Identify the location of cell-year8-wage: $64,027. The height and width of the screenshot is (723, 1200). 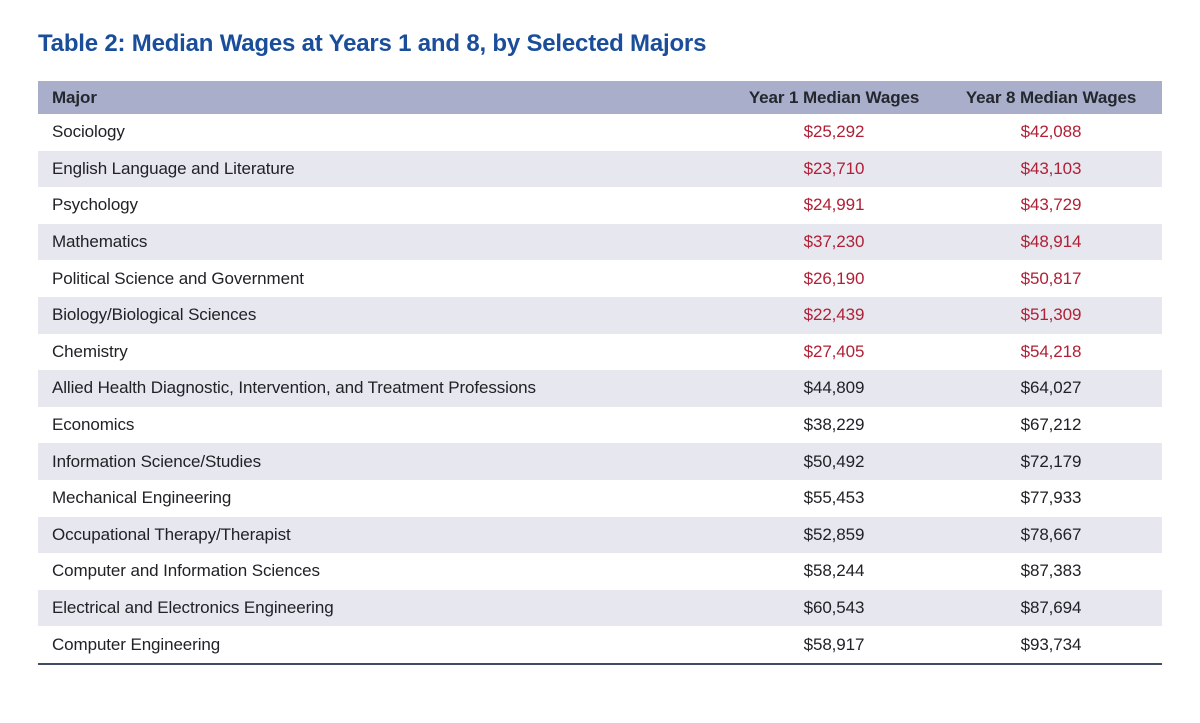
(1051, 388).